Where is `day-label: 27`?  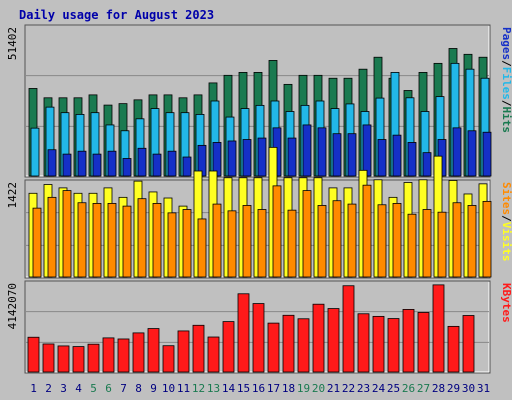
day-label: 27 is located at coordinates (423, 388).